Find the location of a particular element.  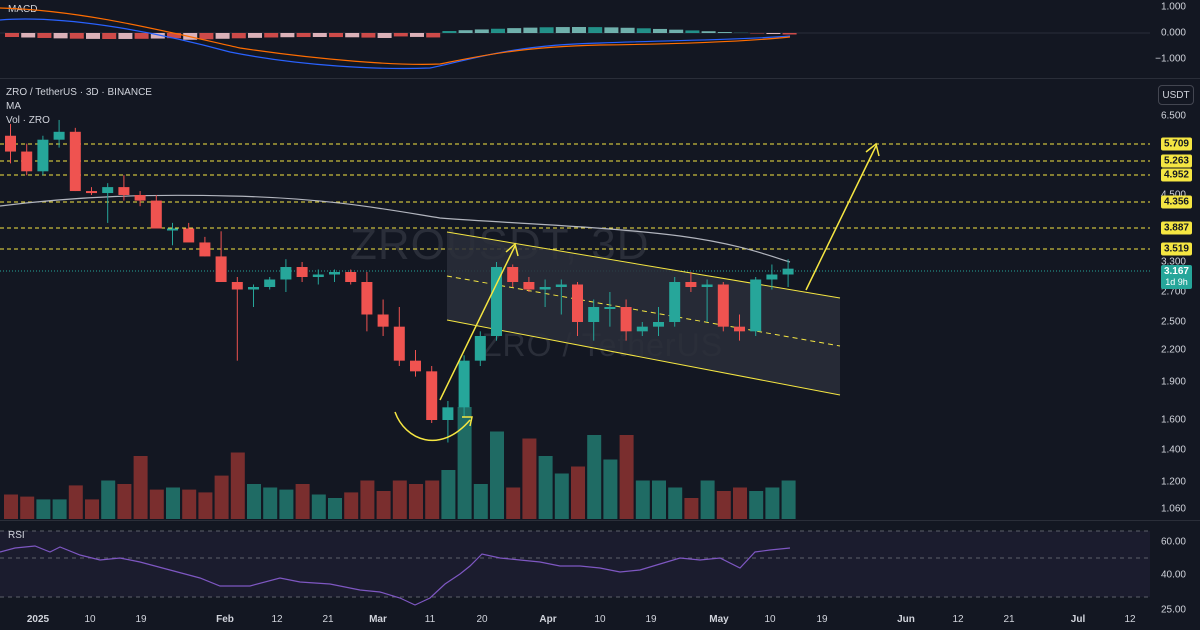

volume-indicator-label: Vol · ZRO is located at coordinates (28, 120).